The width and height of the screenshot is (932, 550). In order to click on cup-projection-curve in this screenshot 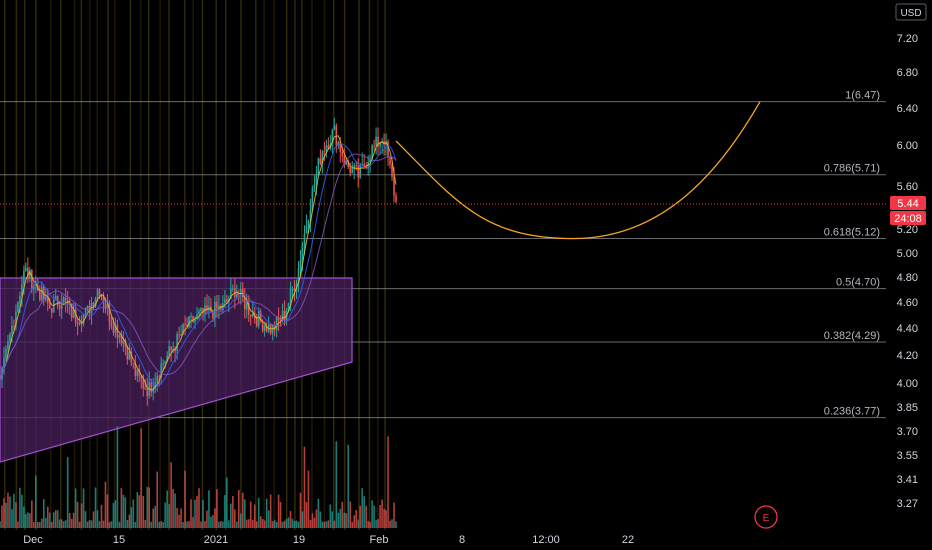, I will do `click(578, 170)`.